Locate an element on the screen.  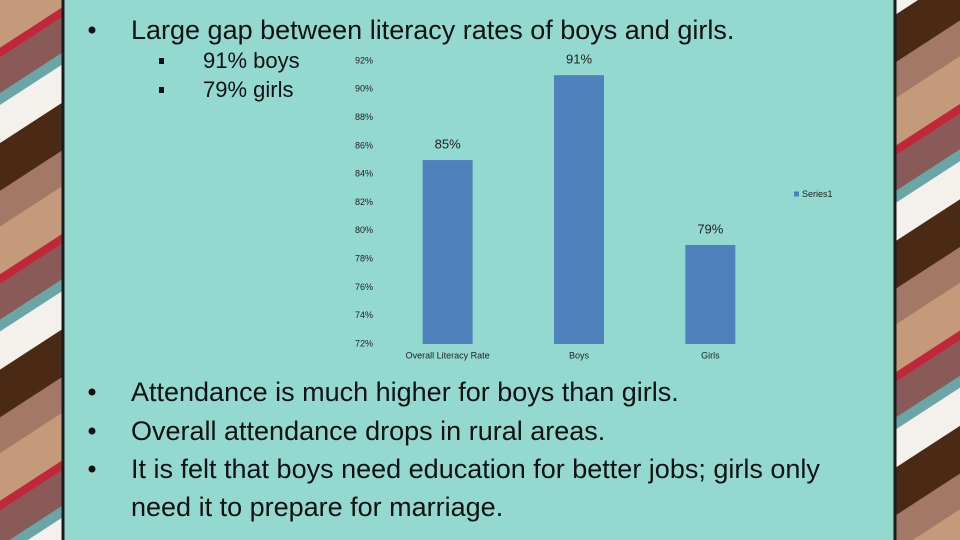
x-tick-label: Boys is located at coordinates (579, 355).